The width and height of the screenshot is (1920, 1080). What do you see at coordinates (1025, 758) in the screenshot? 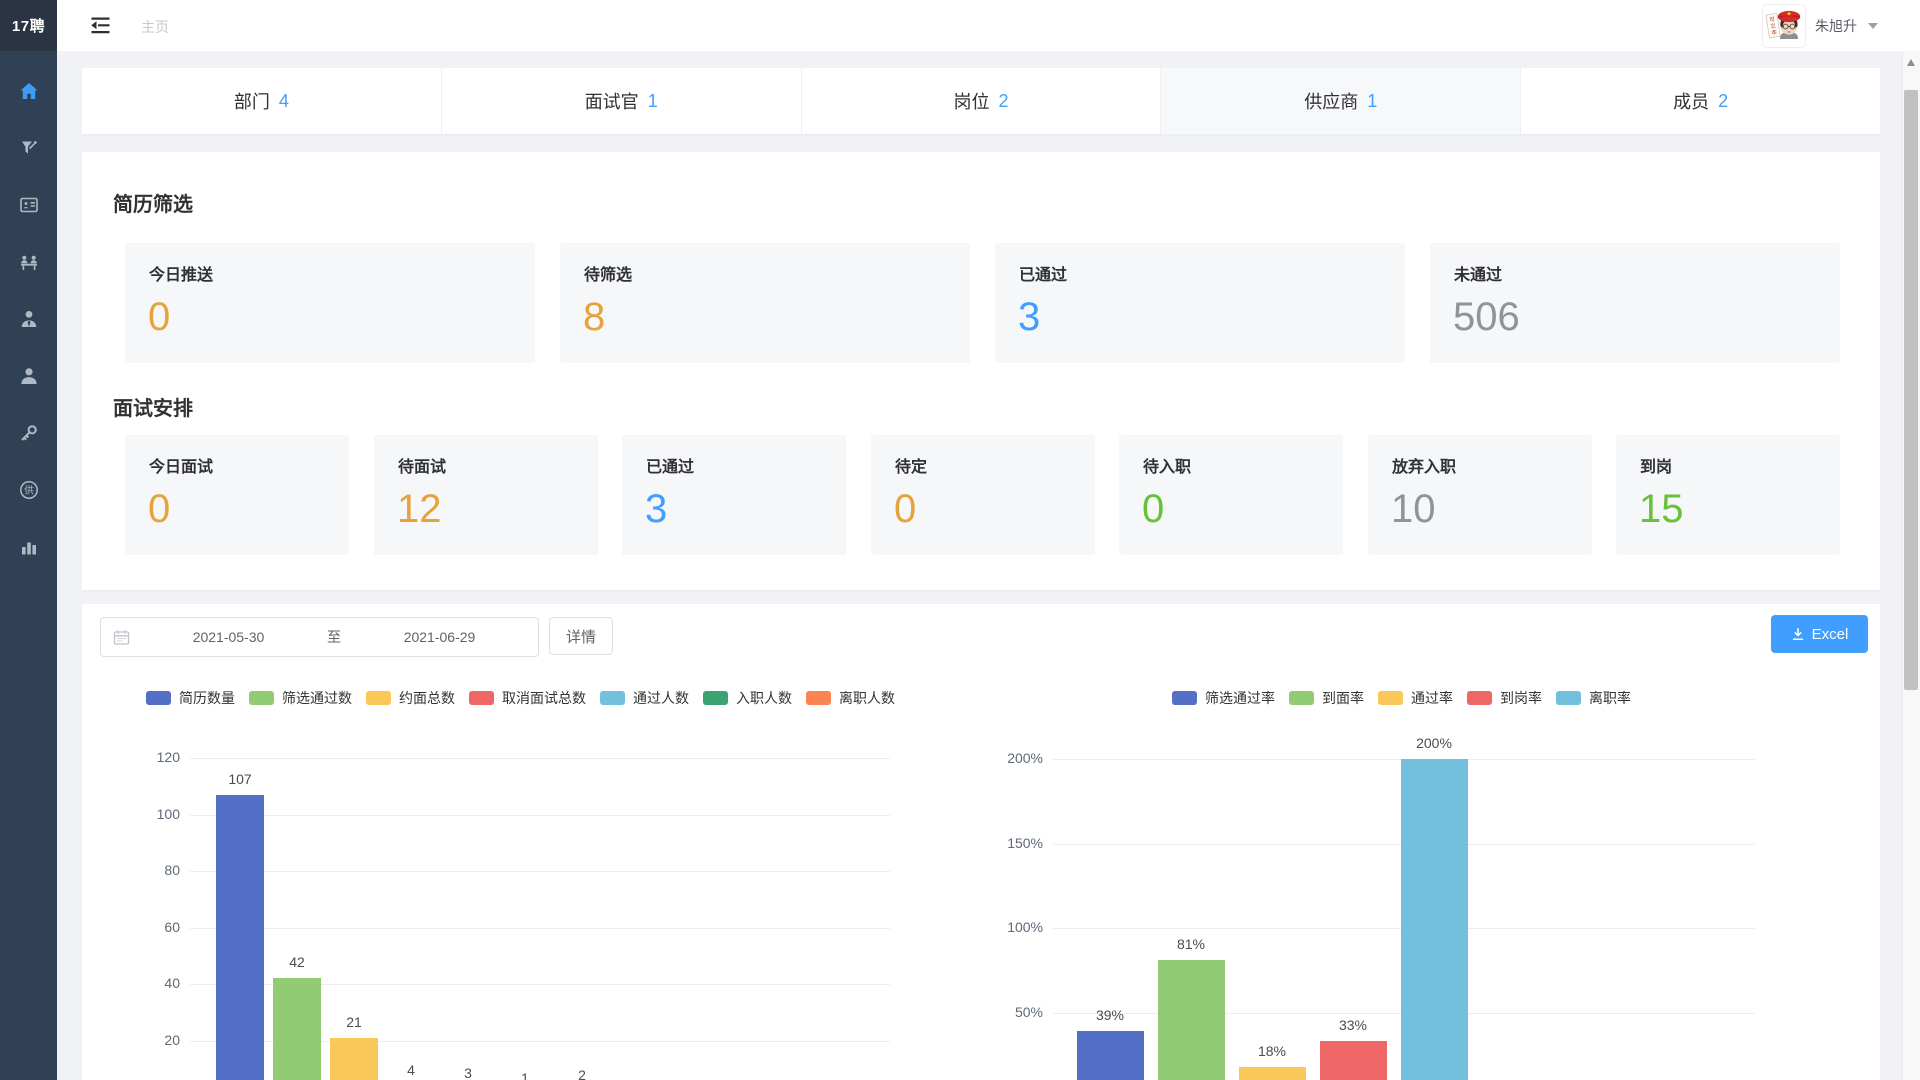
I see `y-axis-tick-label: 200%` at bounding box center [1025, 758].